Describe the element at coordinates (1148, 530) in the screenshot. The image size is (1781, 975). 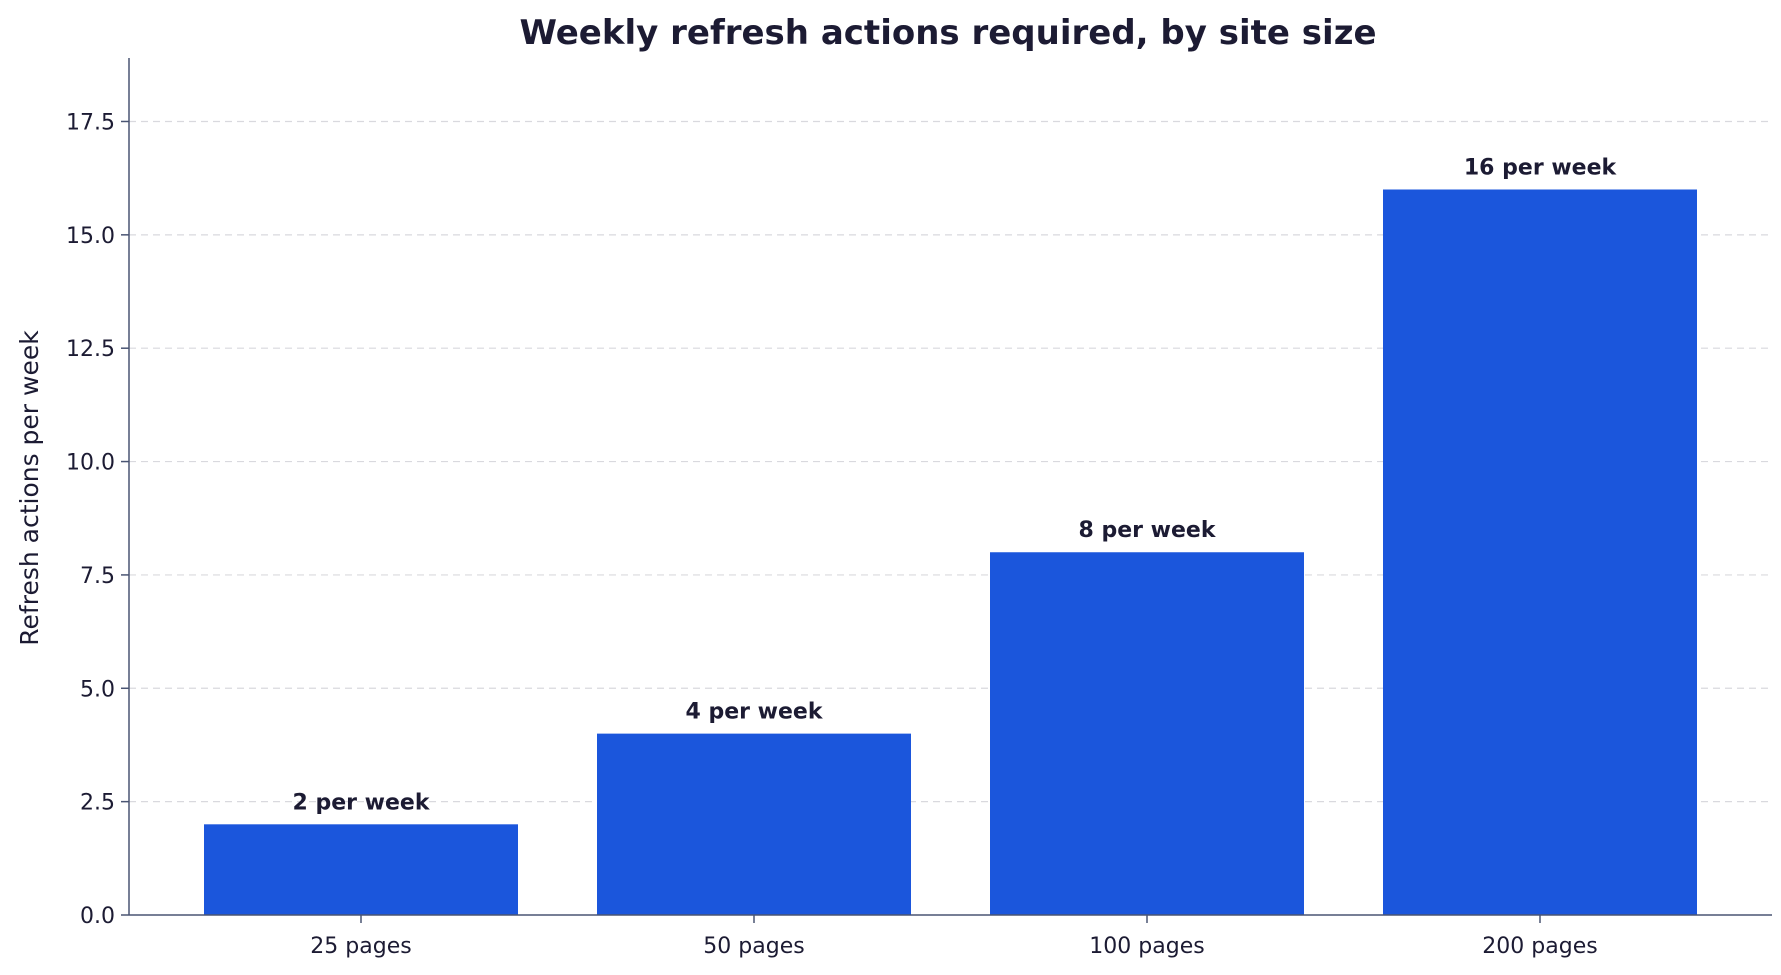
I see `bar-data-label: 8 per week` at that location.